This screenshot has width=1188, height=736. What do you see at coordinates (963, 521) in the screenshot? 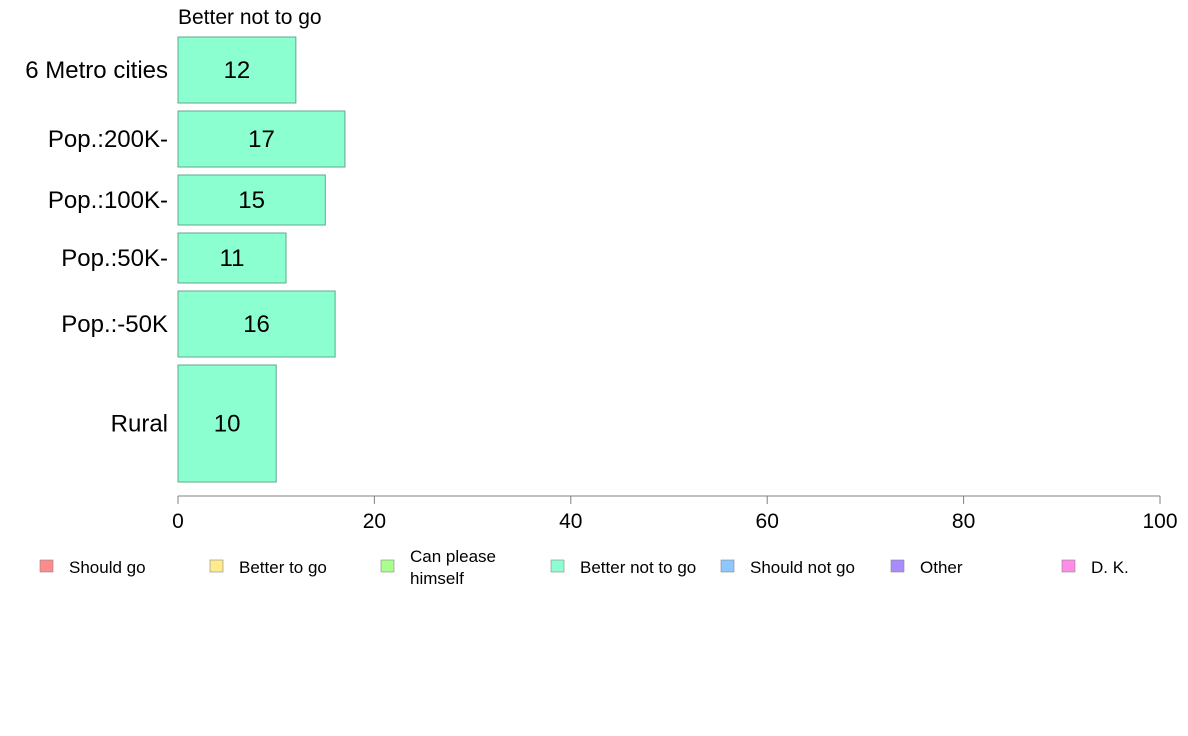
I see `x-tick-label: 80` at bounding box center [963, 521].